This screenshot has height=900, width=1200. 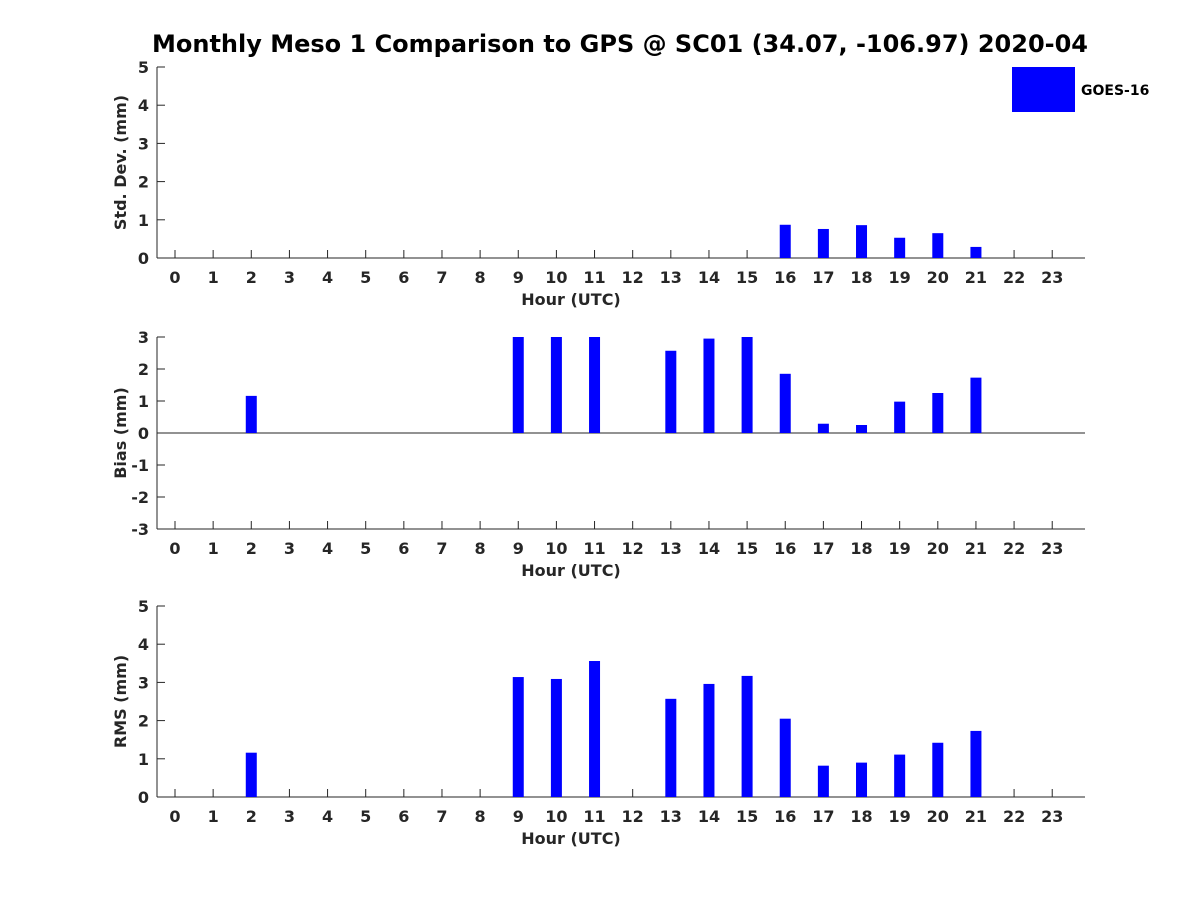 I want to click on legend: GOES-16, so click(x=1080, y=89).